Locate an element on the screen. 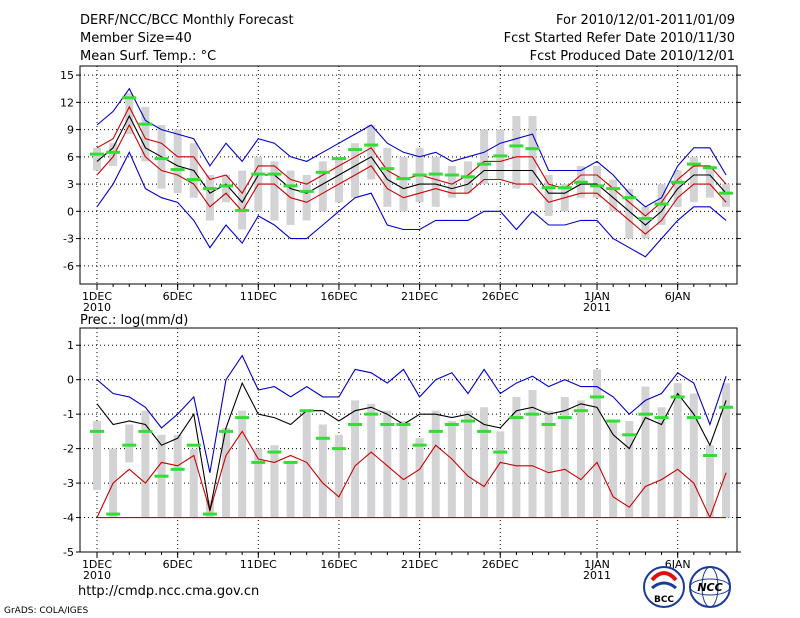 This screenshot has height=618, width=800. y-tick-label: 12 is located at coordinates (67, 102).